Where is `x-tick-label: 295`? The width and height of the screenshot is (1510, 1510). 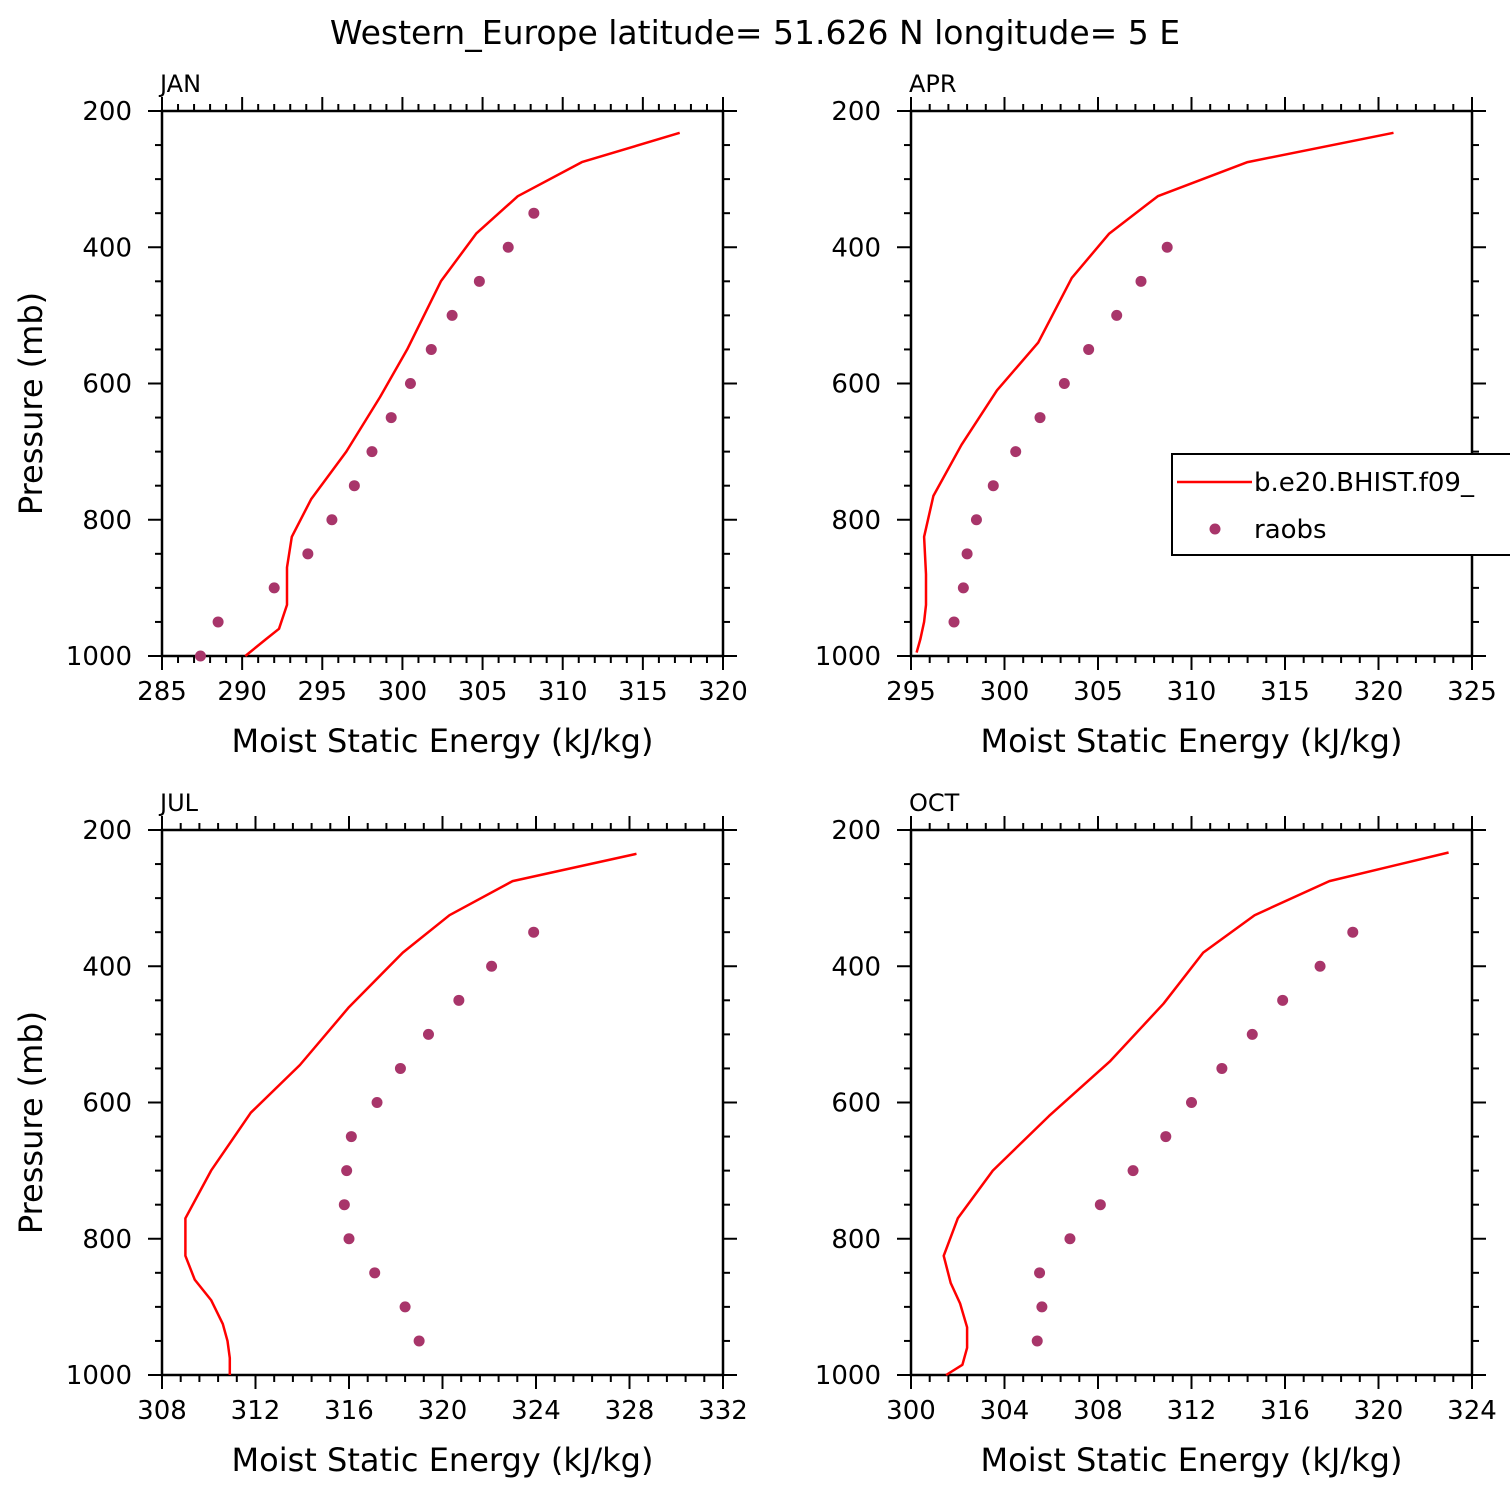 x-tick-label: 295 is located at coordinates (911, 692).